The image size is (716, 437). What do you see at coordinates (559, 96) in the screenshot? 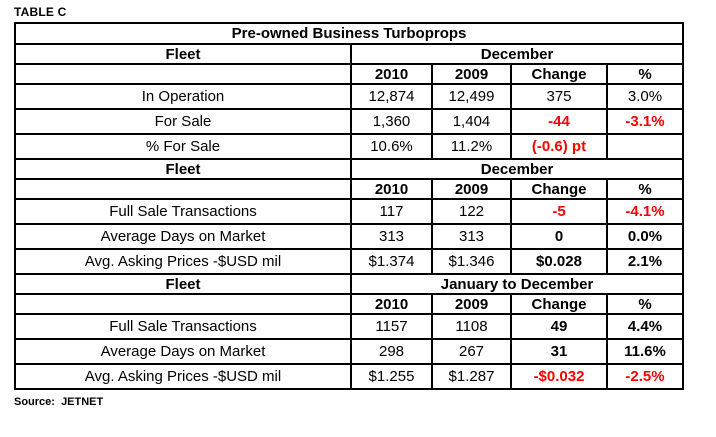
I see `value-change: 375` at bounding box center [559, 96].